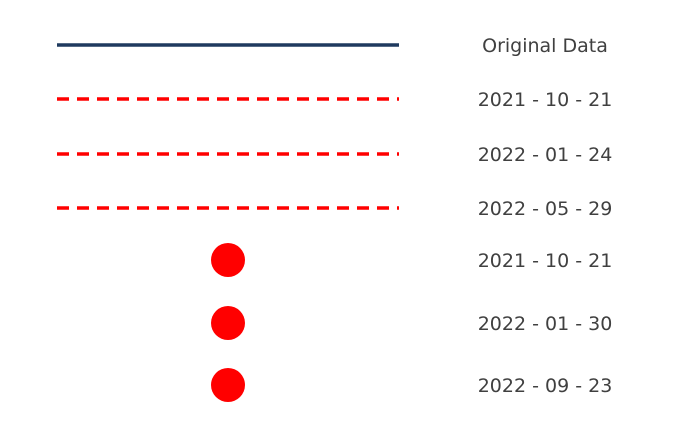 This screenshot has height=426, width=688. Describe the element at coordinates (334, 209) in the screenshot. I see `legend-entry: 2022 - 05 - 29` at that location.